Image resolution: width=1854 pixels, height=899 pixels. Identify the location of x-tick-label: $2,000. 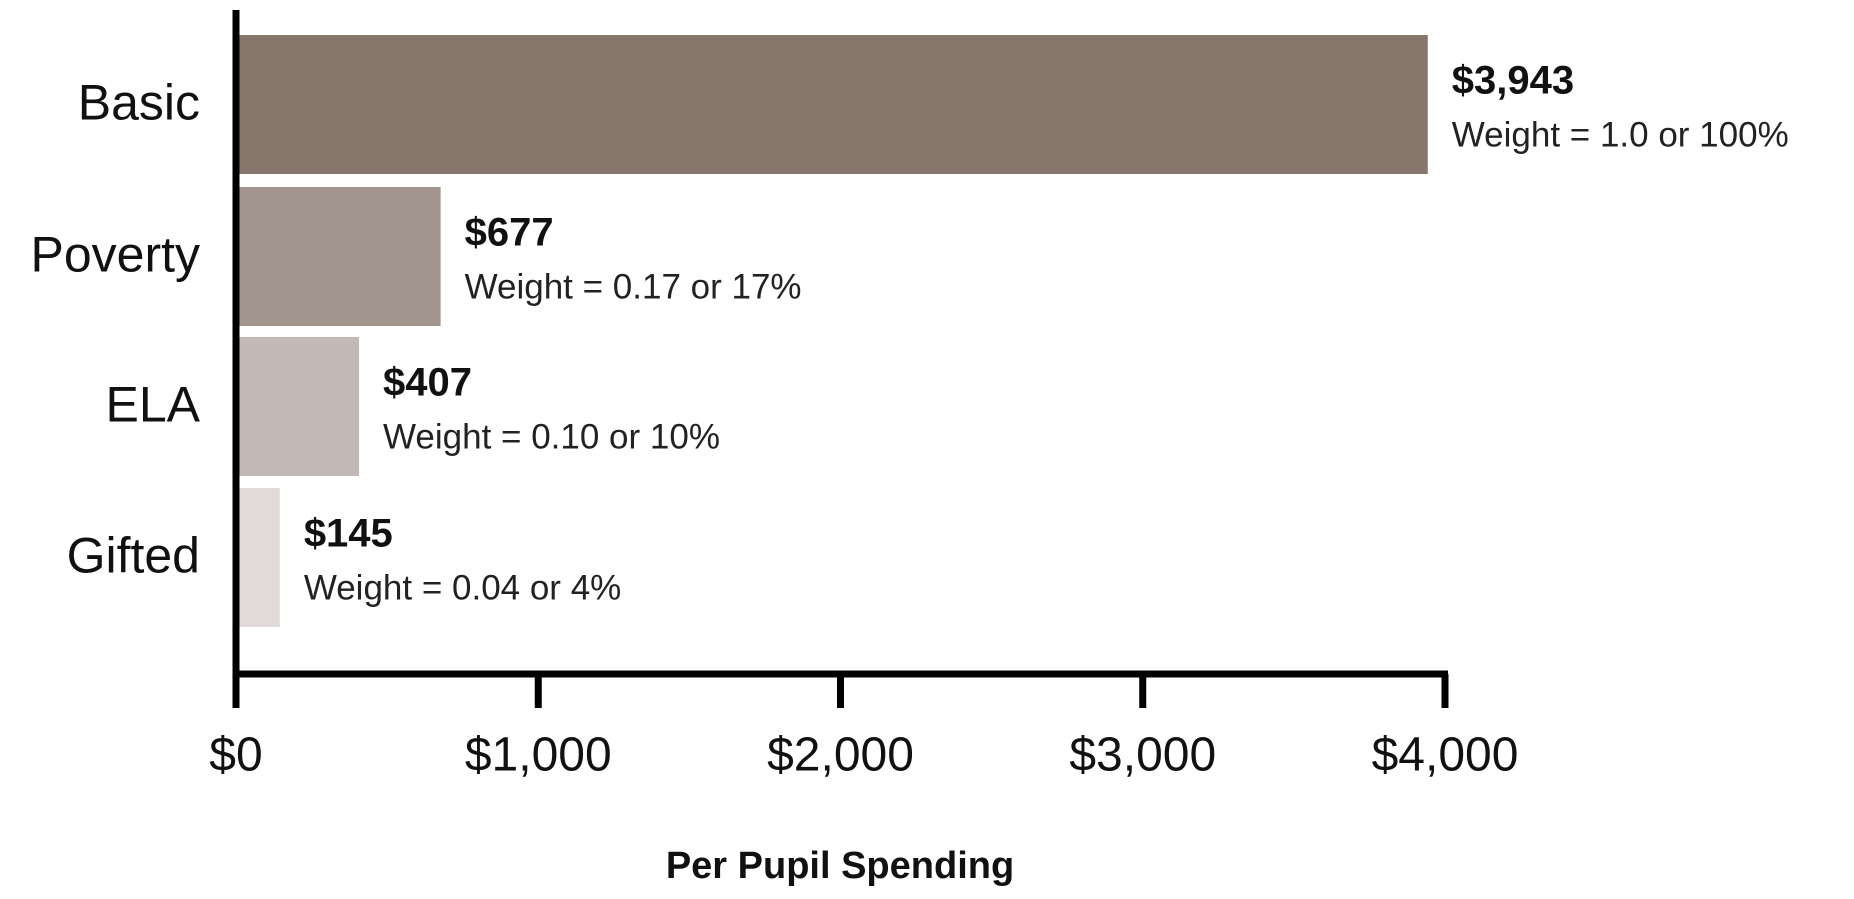
(840, 755).